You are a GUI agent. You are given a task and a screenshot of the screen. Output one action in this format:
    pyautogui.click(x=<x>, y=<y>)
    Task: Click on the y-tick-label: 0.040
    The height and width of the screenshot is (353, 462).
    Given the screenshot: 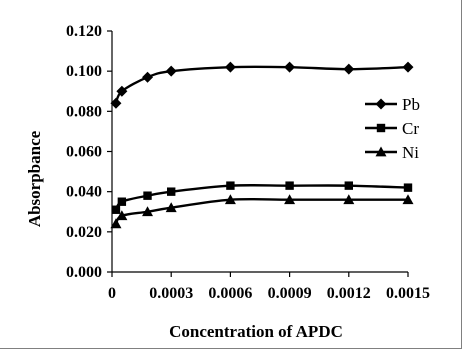 What is the action you would take?
    pyautogui.click(x=84, y=192)
    